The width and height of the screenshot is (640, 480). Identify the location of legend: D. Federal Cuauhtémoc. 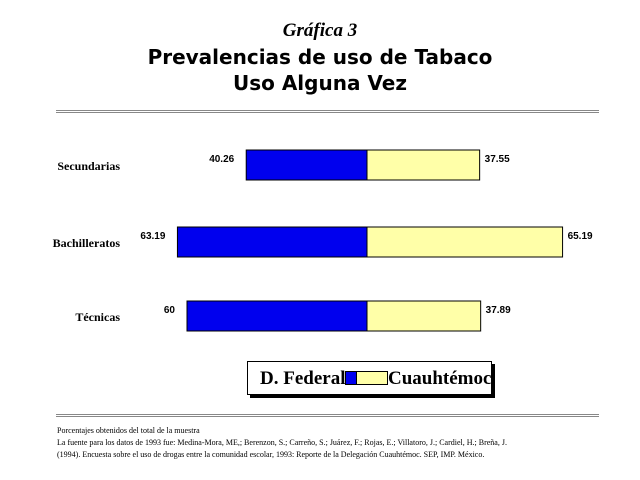
(369, 378).